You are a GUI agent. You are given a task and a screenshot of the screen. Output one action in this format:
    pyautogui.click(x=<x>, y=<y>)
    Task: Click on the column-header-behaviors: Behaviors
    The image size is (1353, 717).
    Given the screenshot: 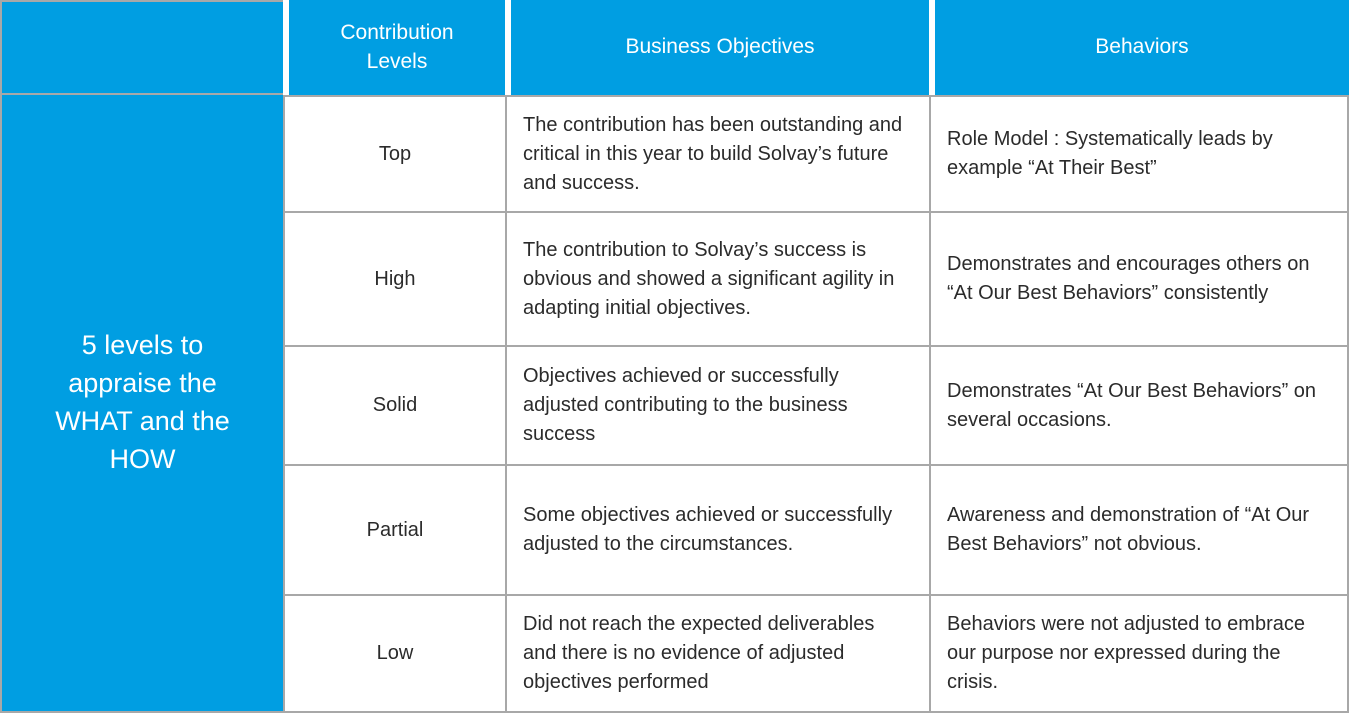 What is the action you would take?
    pyautogui.click(x=1139, y=47)
    